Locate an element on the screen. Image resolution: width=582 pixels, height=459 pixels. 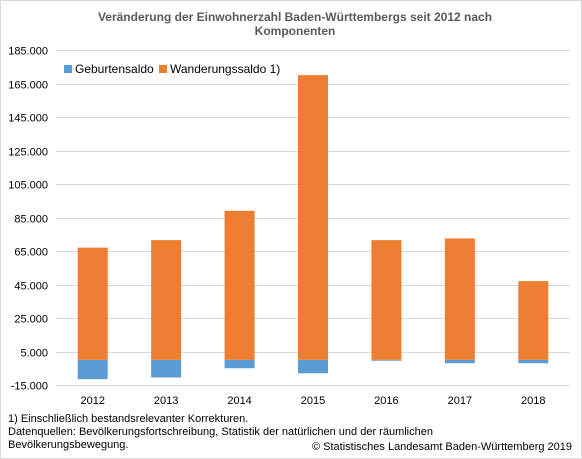
y-tick-label: 185.000 is located at coordinates (28, 52).